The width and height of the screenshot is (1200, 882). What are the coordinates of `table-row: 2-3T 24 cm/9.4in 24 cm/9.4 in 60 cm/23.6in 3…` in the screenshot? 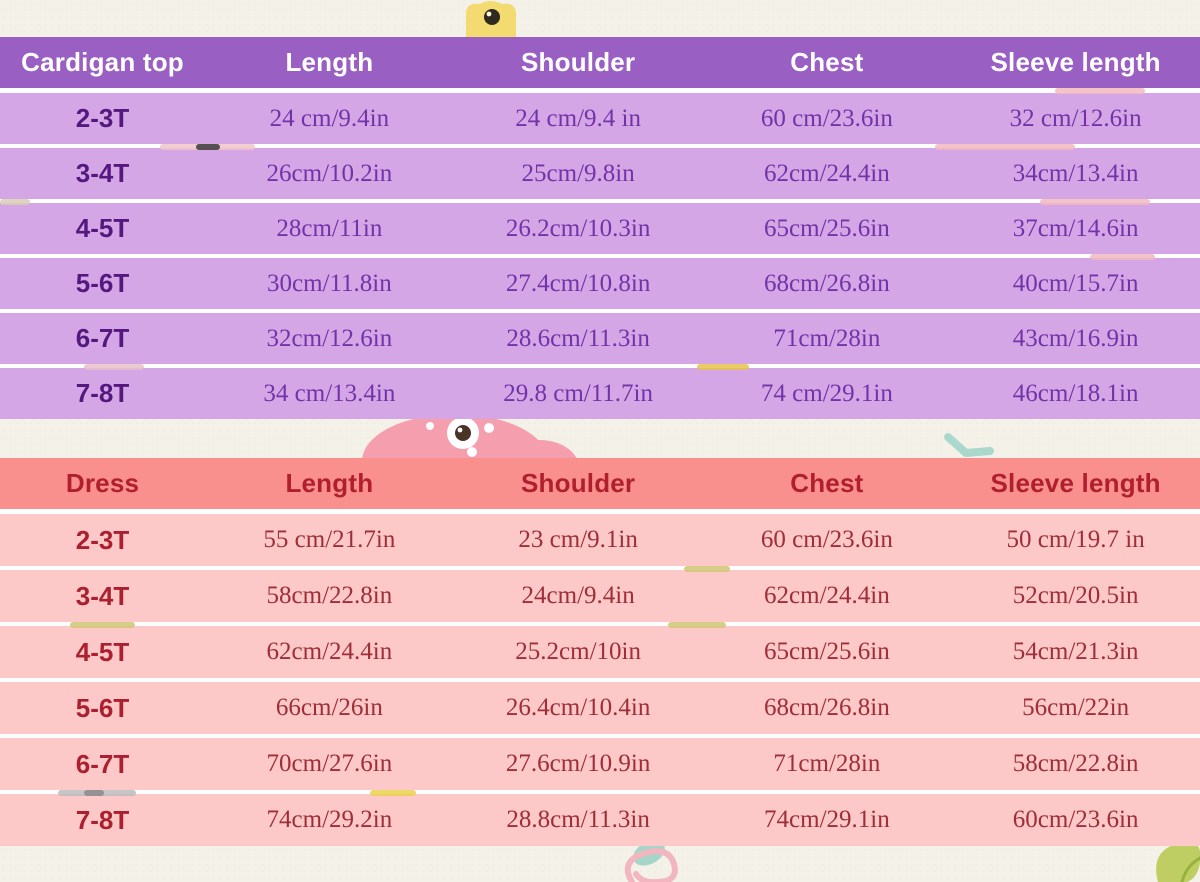 It's located at (600, 118).